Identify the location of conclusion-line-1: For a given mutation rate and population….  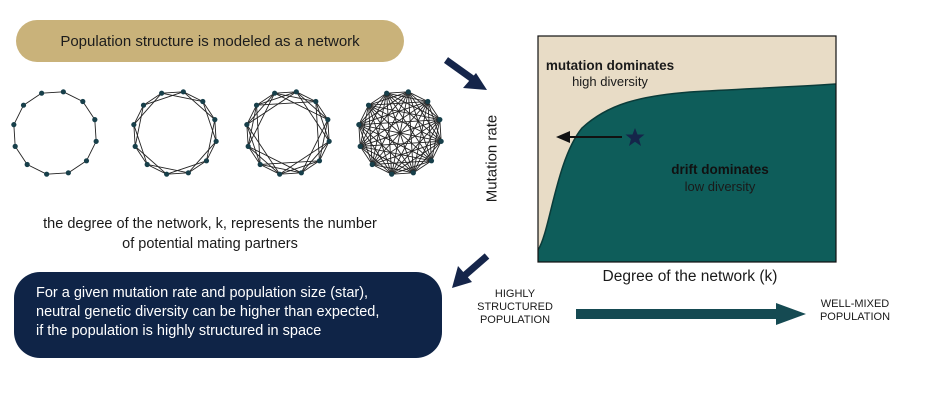
(202, 293).